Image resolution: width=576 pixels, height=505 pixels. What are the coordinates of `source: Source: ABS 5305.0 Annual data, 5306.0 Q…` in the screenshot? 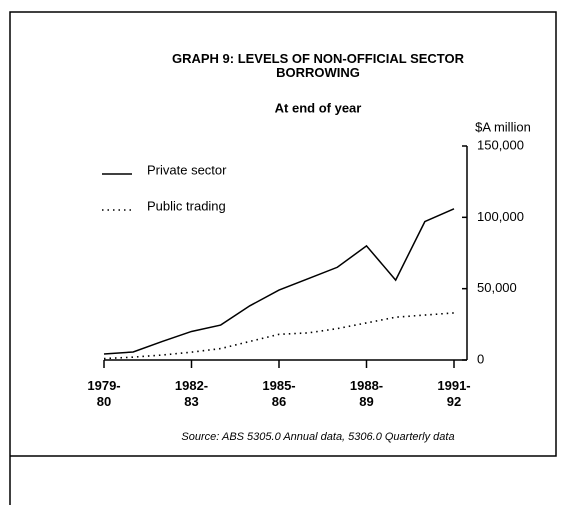 It's located at (317, 437).